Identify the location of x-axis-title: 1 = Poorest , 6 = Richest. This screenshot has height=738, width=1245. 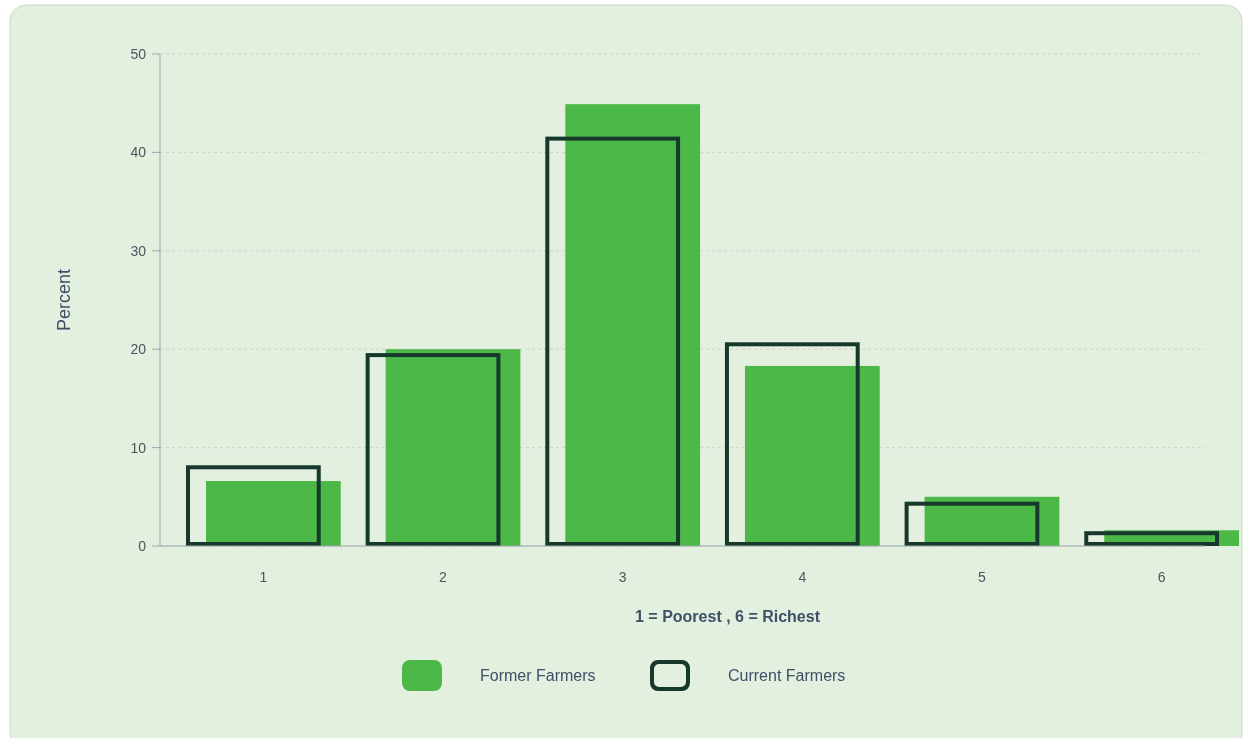
(728, 616).